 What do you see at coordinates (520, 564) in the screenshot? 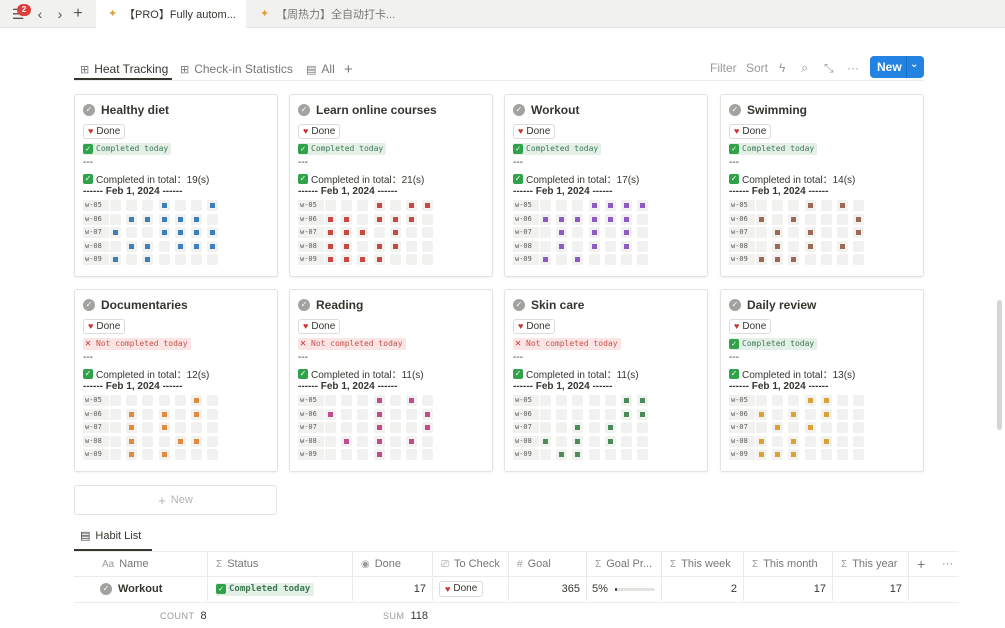
I see `number-icon: #` at bounding box center [520, 564].